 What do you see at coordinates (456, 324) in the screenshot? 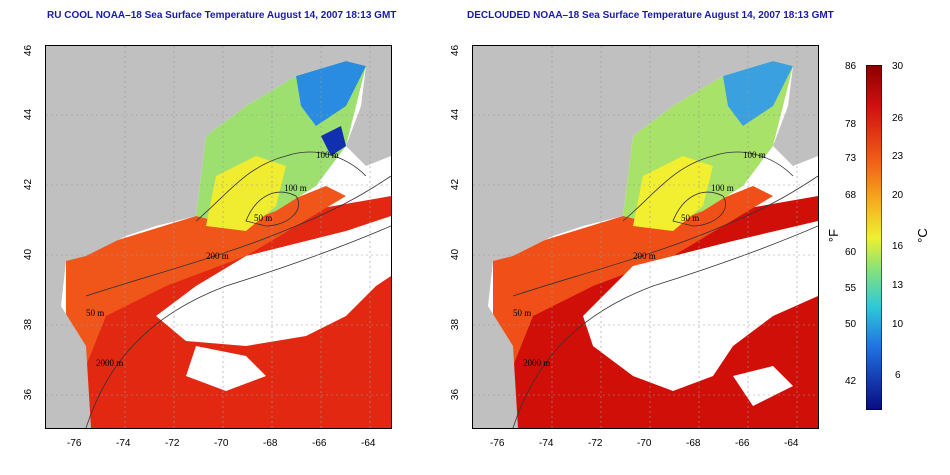
I see `right-lat-tick: 38` at bounding box center [456, 324].